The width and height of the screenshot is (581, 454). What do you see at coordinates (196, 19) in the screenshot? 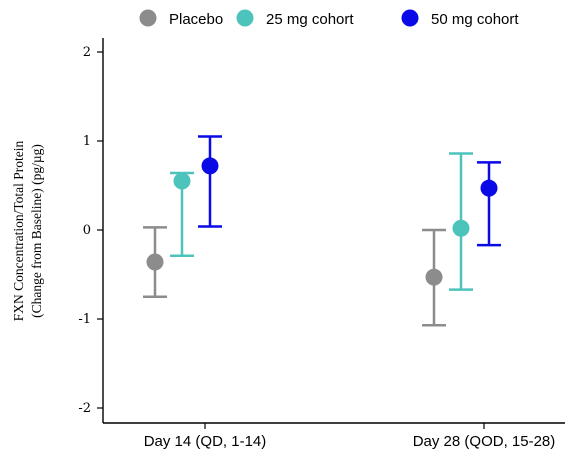
I see `legend-label: Placebo` at bounding box center [196, 19].